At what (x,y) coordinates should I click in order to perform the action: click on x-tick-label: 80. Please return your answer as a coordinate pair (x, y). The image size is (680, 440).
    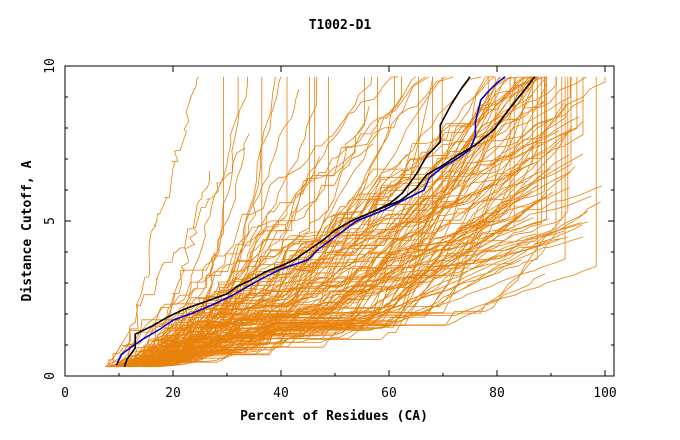
    Looking at the image, I should click on (497, 393).